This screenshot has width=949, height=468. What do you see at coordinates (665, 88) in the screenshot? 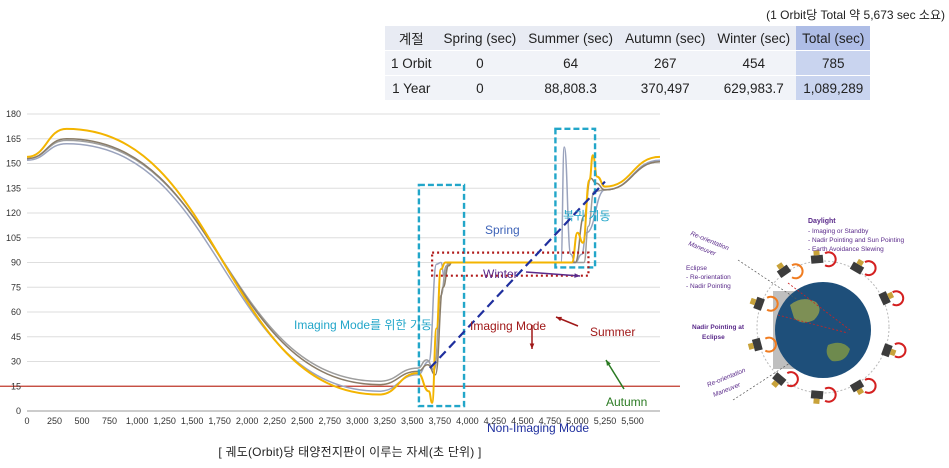
I see `table-cell: 370,497` at bounding box center [665, 88].